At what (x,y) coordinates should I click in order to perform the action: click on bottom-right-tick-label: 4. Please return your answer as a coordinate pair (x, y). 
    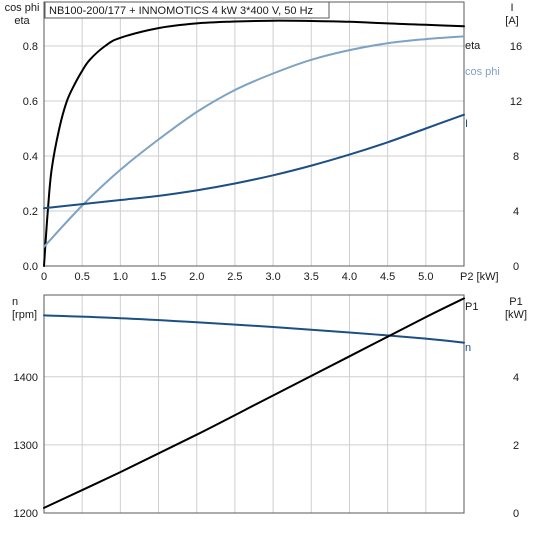
    Looking at the image, I should click on (516, 378).